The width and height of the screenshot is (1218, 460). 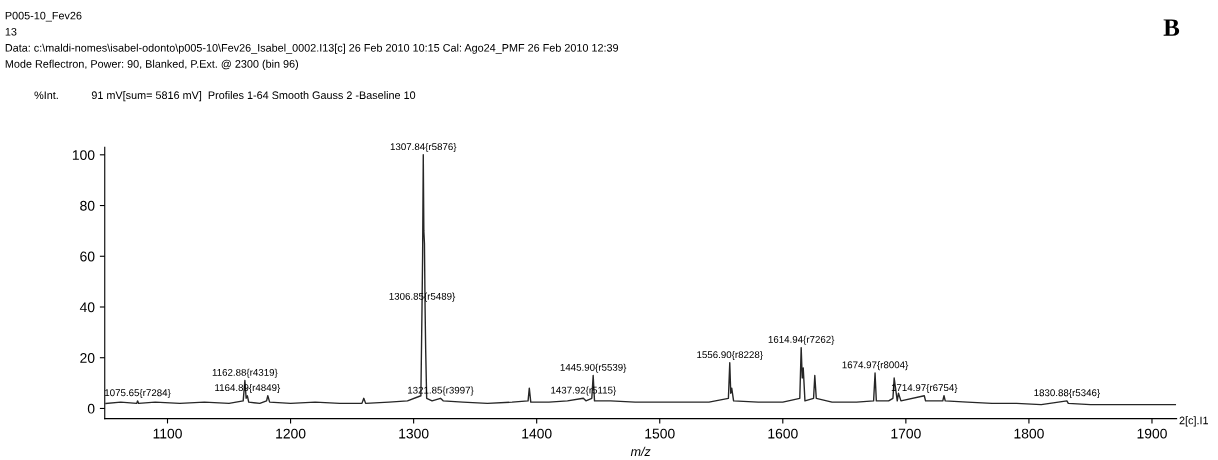 What do you see at coordinates (423, 147) in the screenshot?
I see `annotation: 1307.84{r5876}` at bounding box center [423, 147].